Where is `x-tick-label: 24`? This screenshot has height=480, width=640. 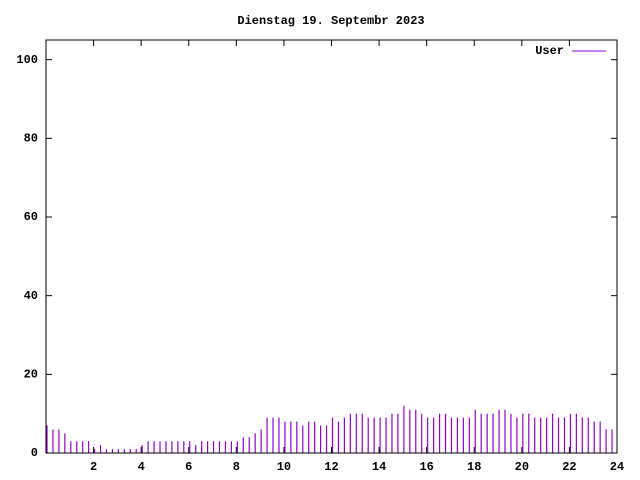 x-tick-label: 24 is located at coordinates (617, 467).